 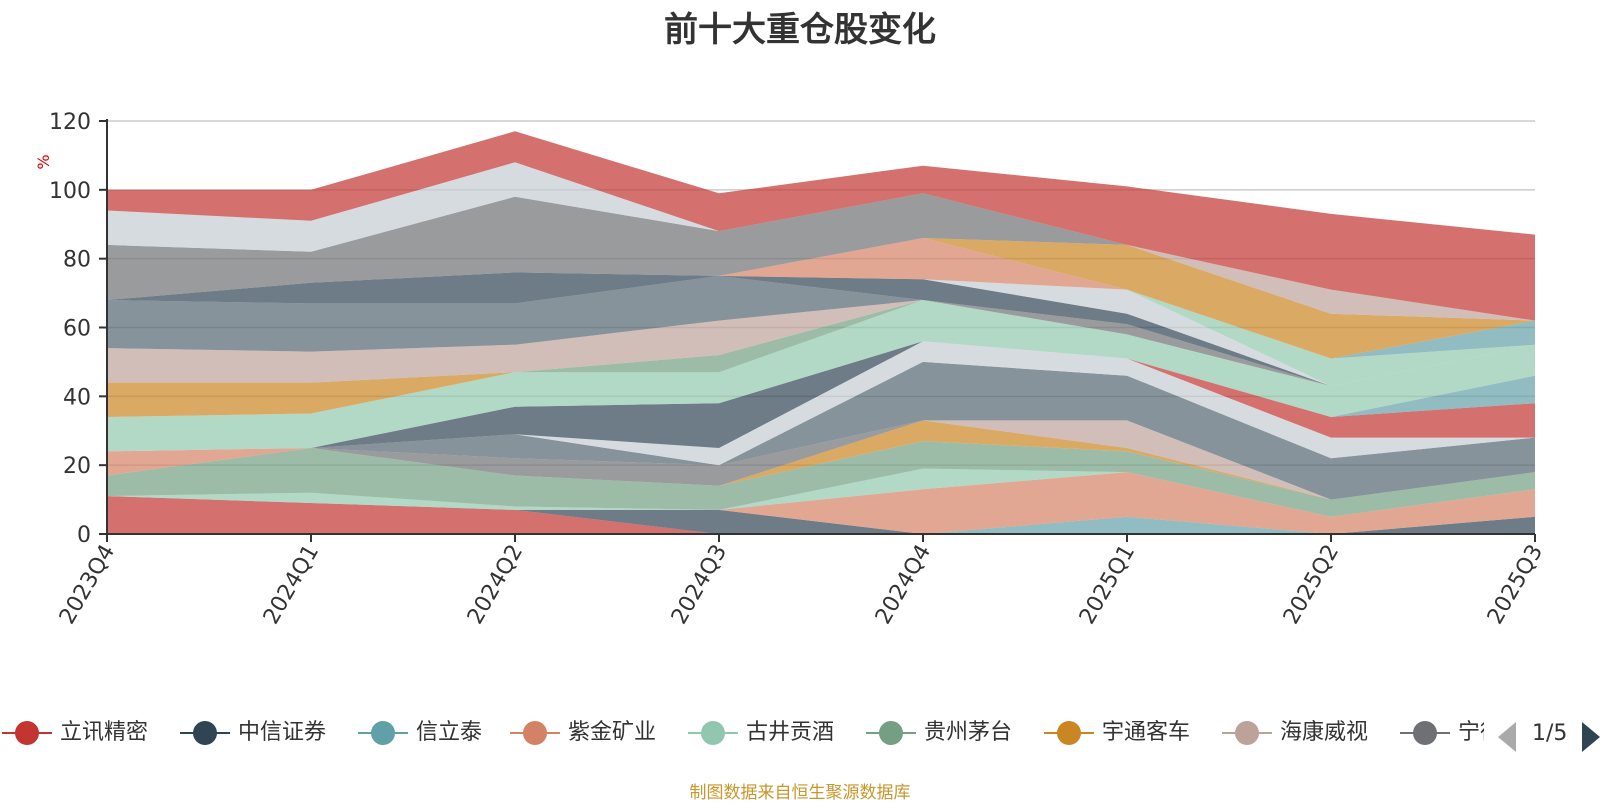 What do you see at coordinates (968, 732) in the screenshot?
I see `legend-label: 贵州茅台` at bounding box center [968, 732].